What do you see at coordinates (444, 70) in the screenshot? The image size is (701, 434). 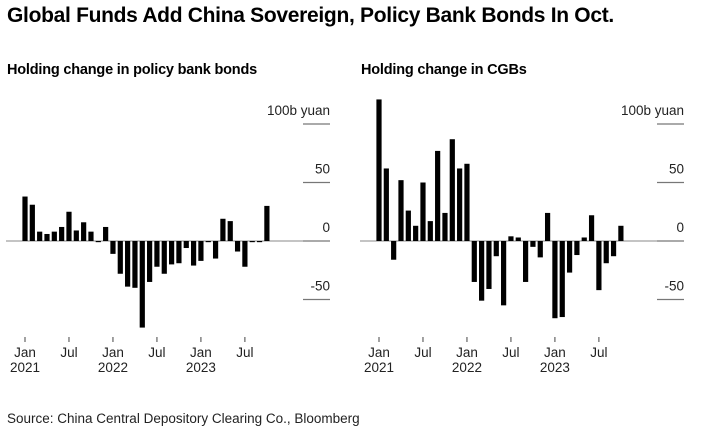 I see `chart-title-cgbs: Holding change in CGBs` at bounding box center [444, 70].